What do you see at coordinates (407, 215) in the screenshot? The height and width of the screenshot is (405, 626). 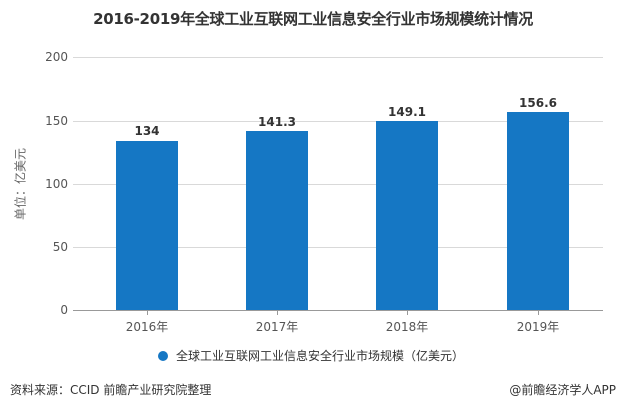 I see `bar-2018` at bounding box center [407, 215].